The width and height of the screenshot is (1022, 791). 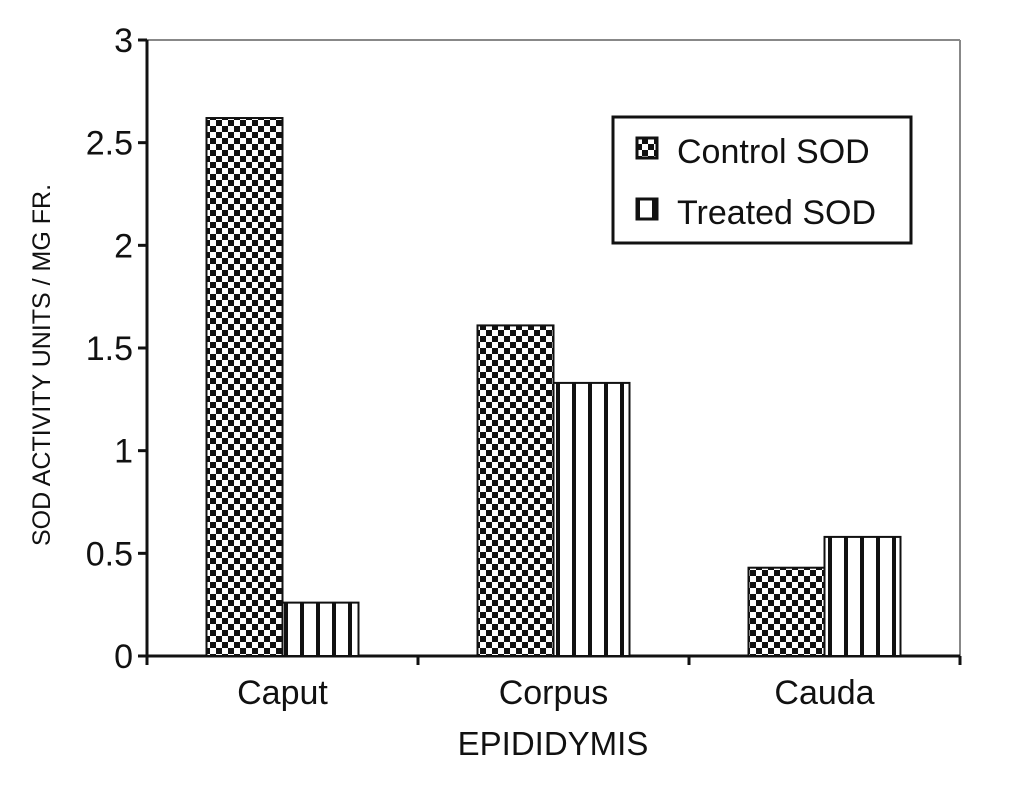 I want to click on x-tick-label: Corpus, so click(x=554, y=693).